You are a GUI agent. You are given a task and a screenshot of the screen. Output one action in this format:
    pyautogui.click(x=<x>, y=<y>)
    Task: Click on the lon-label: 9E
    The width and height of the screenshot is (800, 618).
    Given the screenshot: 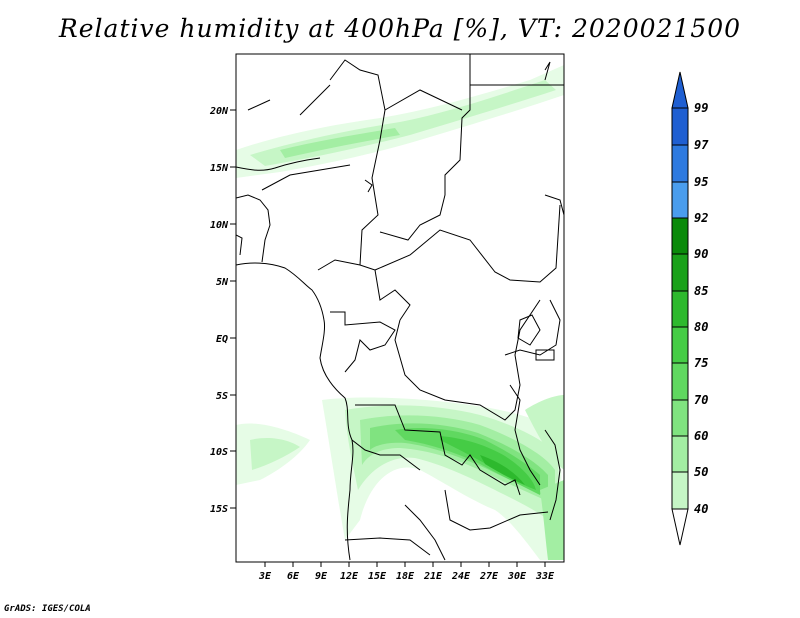 What is the action you would take?
    pyautogui.click(x=321, y=576)
    